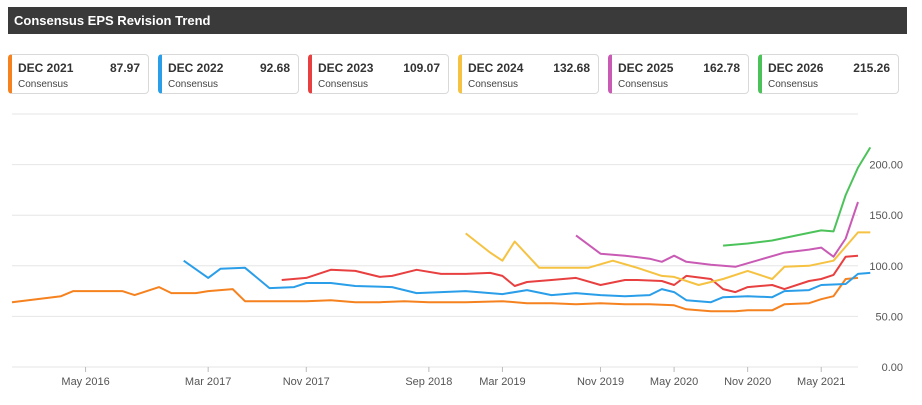 This screenshot has width=922, height=405. Describe the element at coordinates (747, 382) in the screenshot. I see `x-tick-label: Nov 2020` at that location.